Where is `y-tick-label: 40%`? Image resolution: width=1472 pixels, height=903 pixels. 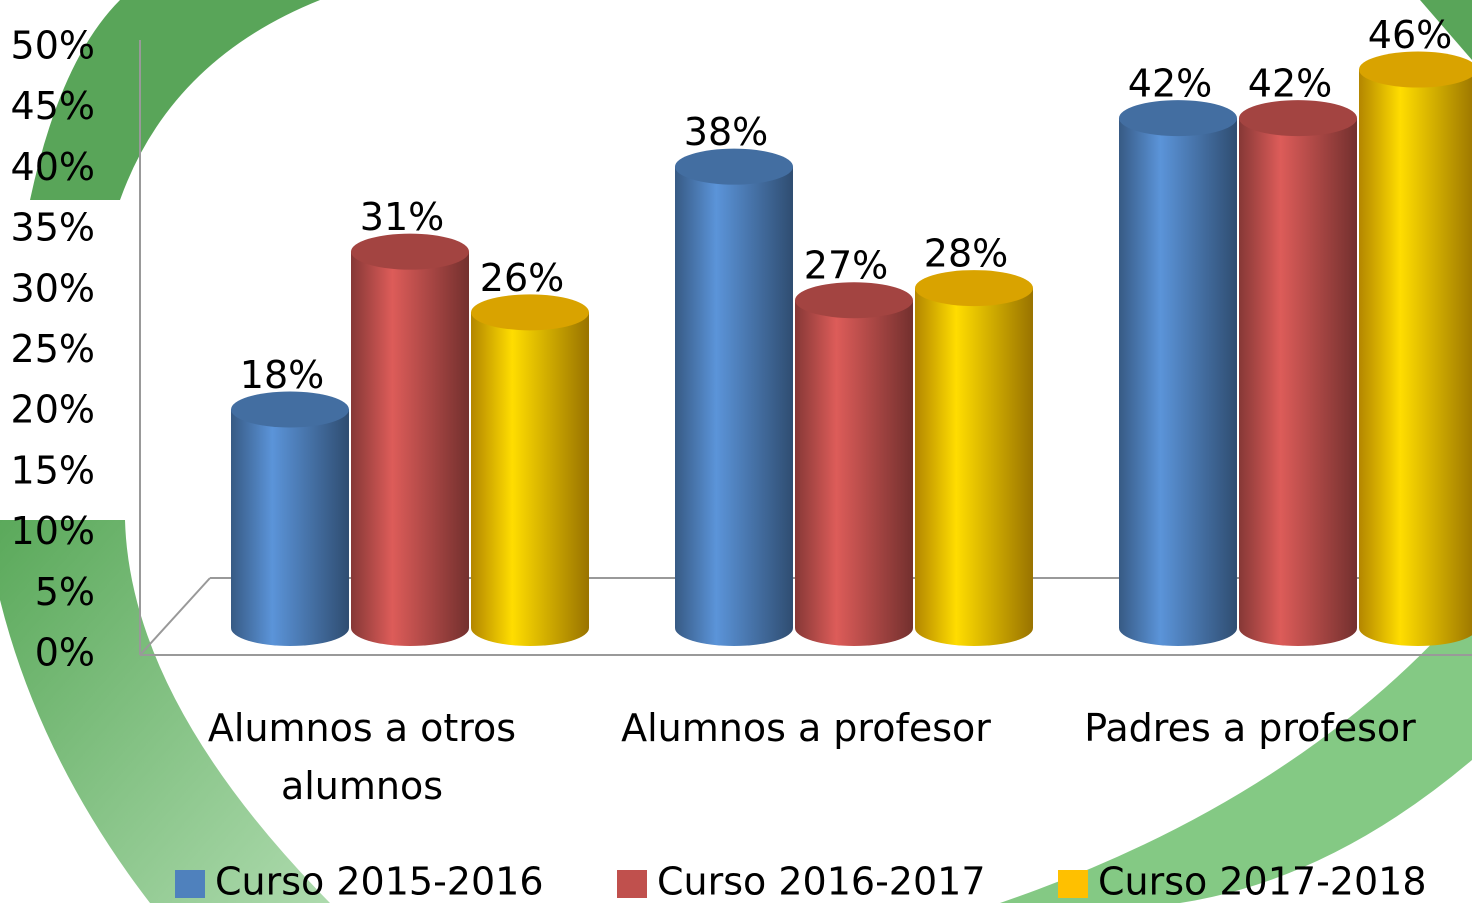 y-tick-label: 40% is located at coordinates (53, 167).